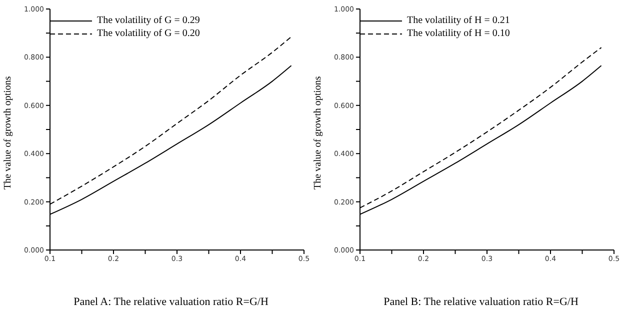 The width and height of the screenshot is (621, 323). Describe the element at coordinates (171, 302) in the screenshot. I see `x-axis-title: Panel A: The relative valuation ratio R=G/H` at that location.